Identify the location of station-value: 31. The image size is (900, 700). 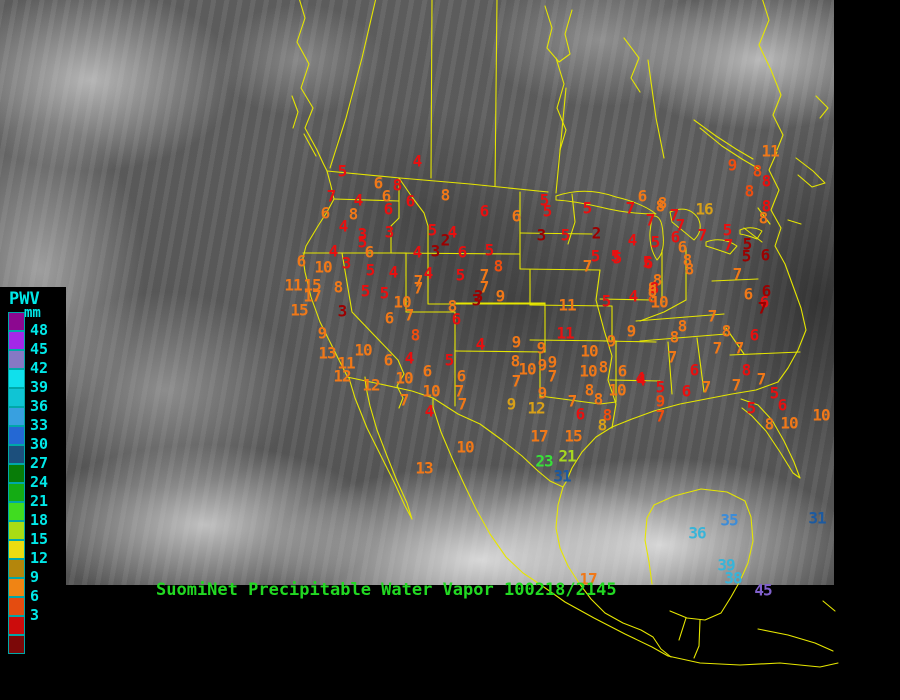
(562, 476).